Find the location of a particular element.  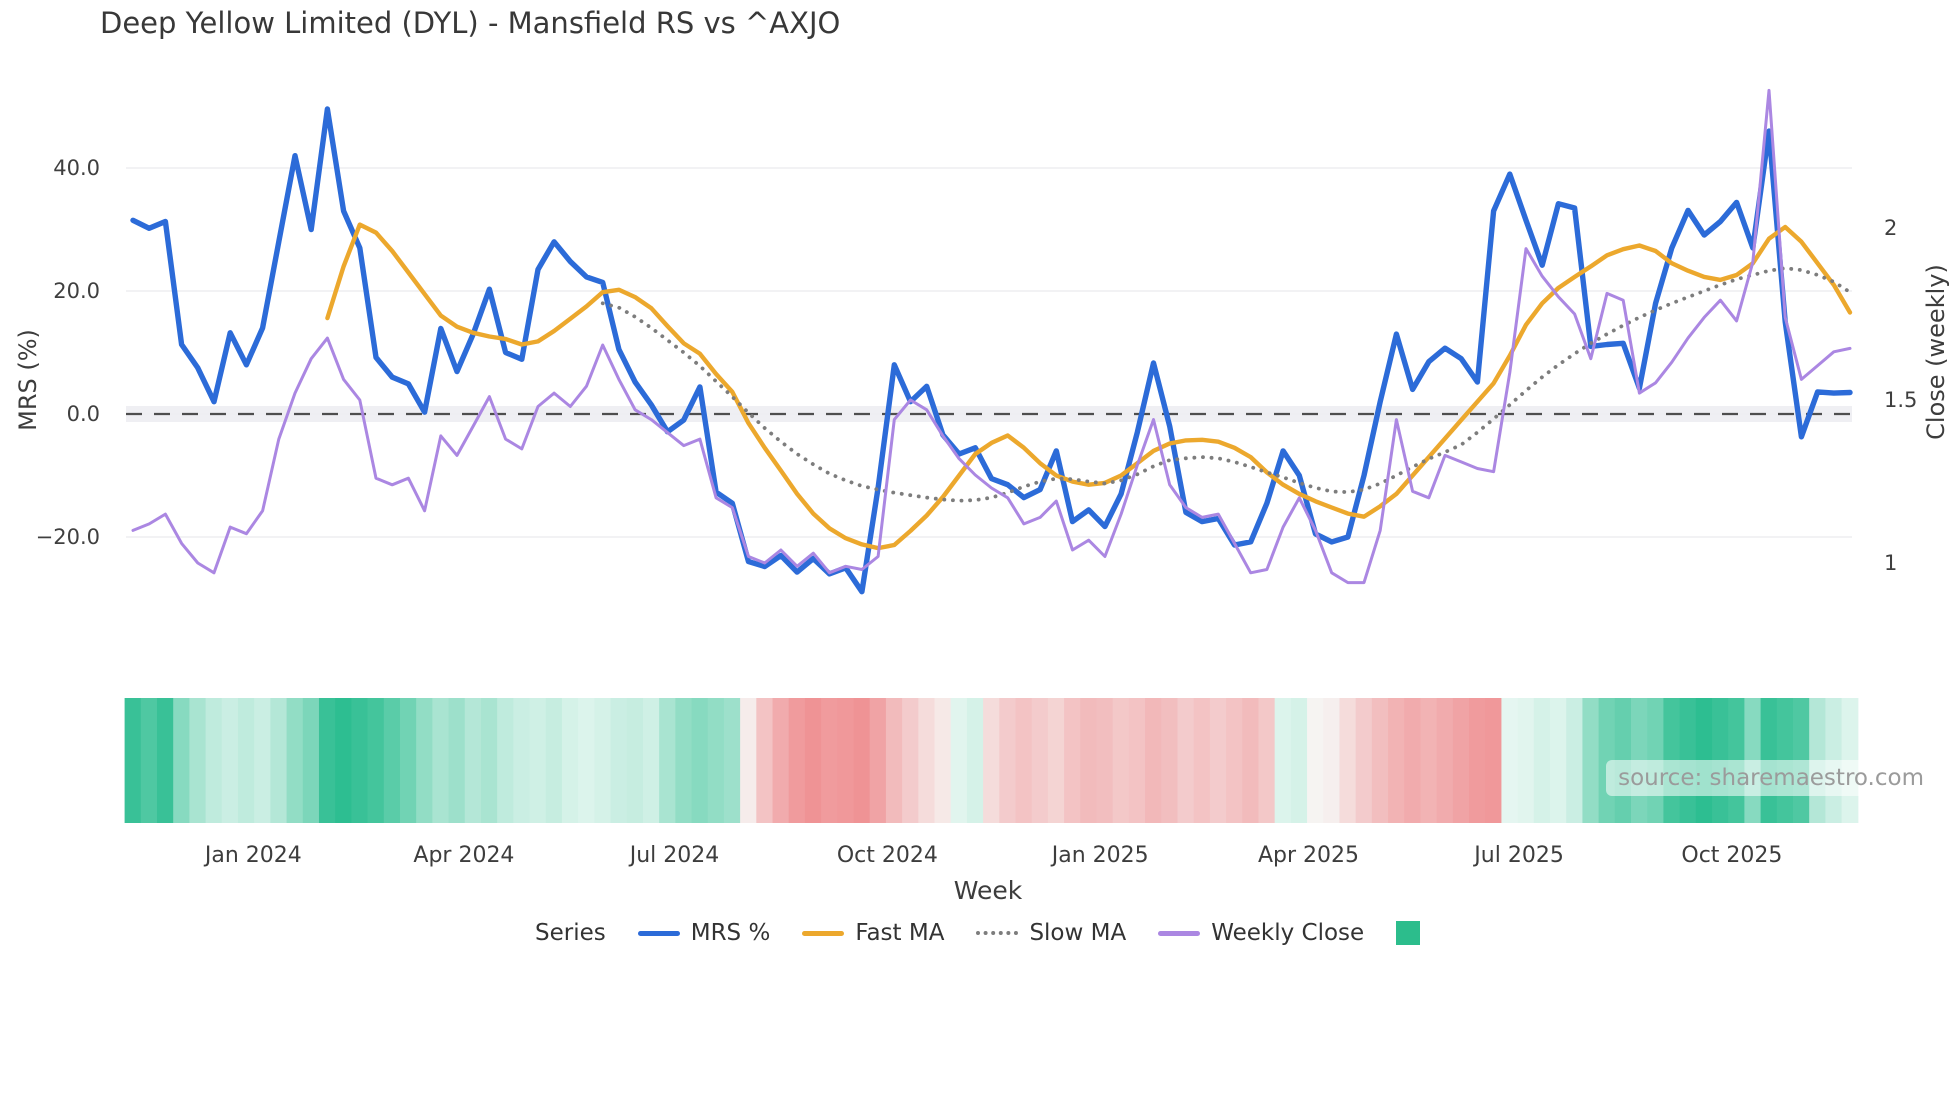

left-axis-tick-label: 0.0 is located at coordinates (83, 414).